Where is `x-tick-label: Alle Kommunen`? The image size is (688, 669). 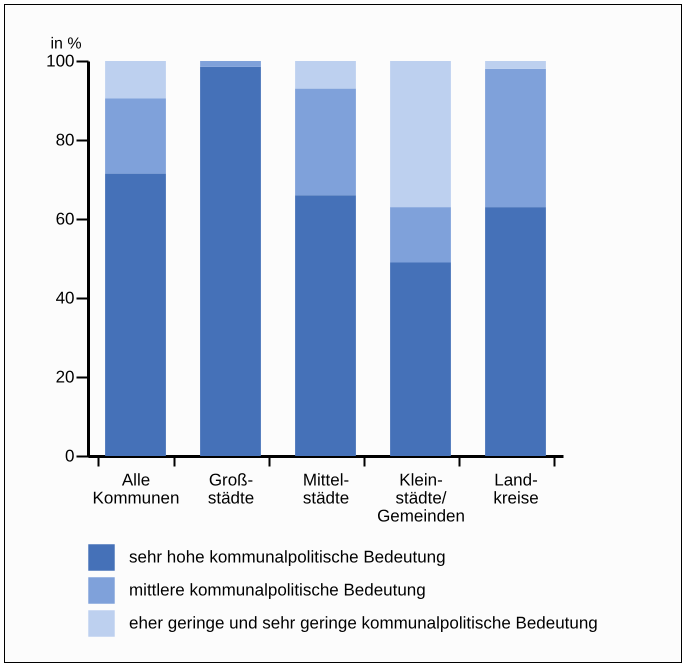 x-tick-label: Alle Kommunen is located at coordinates (136, 489).